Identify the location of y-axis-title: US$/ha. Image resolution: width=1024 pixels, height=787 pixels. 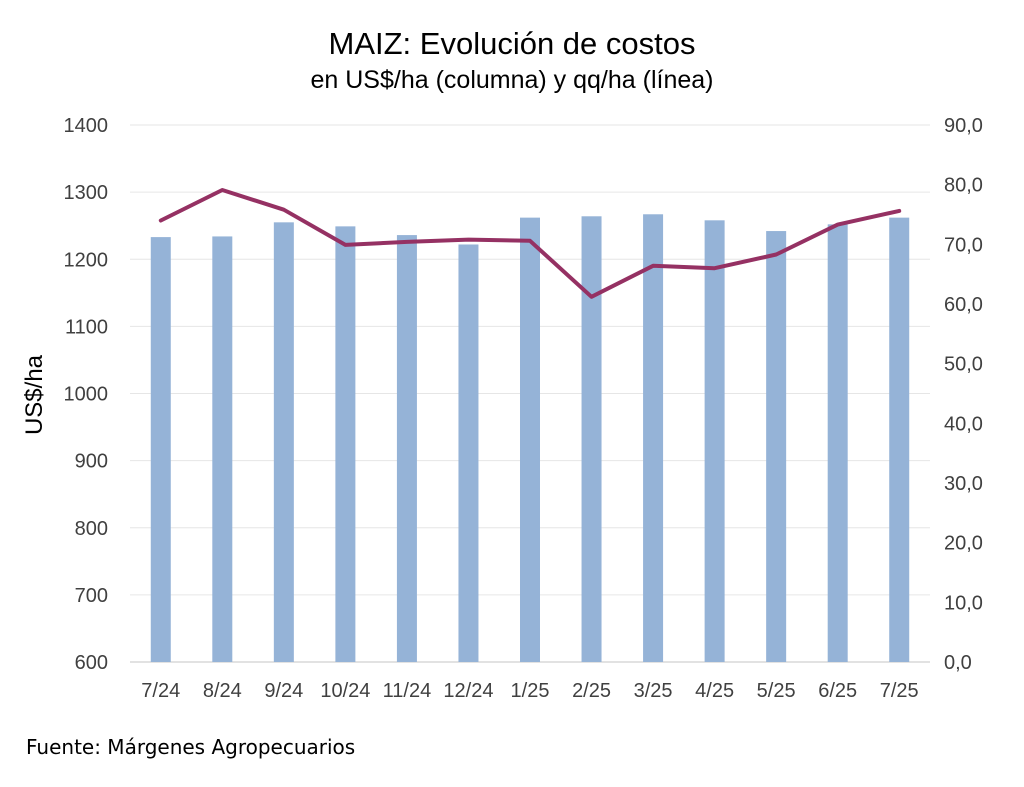
(34, 394).